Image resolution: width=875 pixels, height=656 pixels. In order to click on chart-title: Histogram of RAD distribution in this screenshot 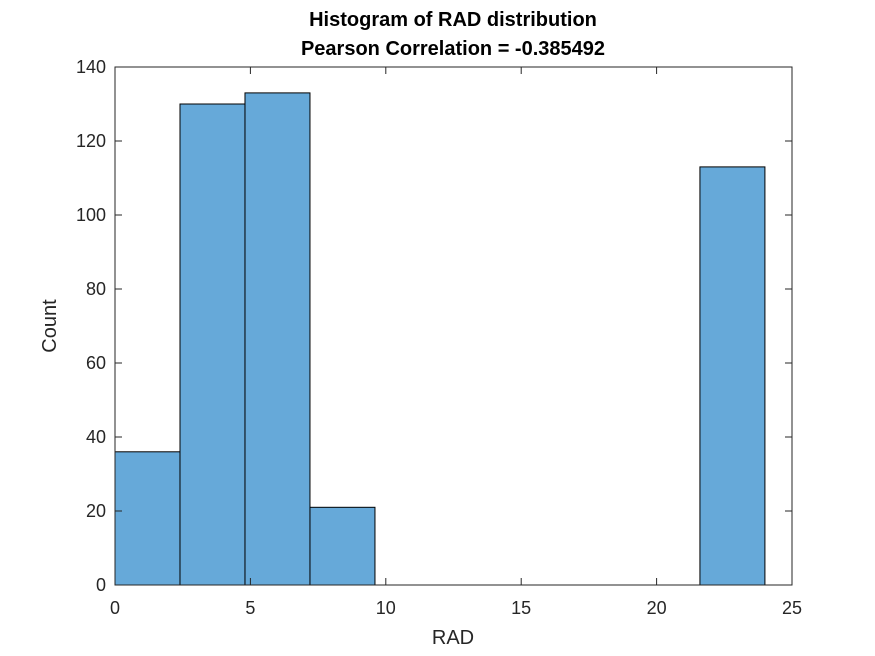, I will do `click(453, 20)`.